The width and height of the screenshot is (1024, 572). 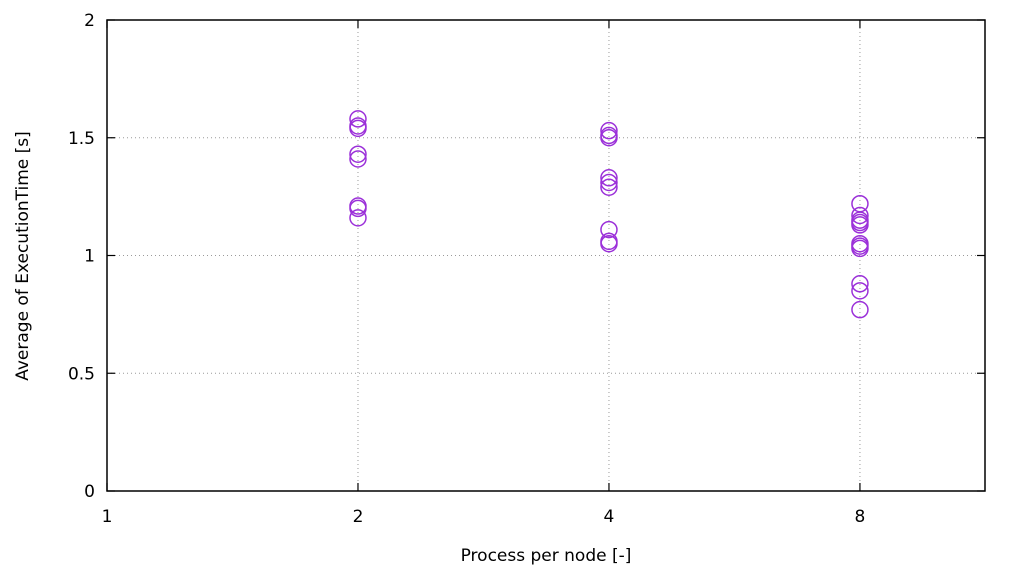 What do you see at coordinates (546, 556) in the screenshot?
I see `x-axis-label: Process per node [-]` at bounding box center [546, 556].